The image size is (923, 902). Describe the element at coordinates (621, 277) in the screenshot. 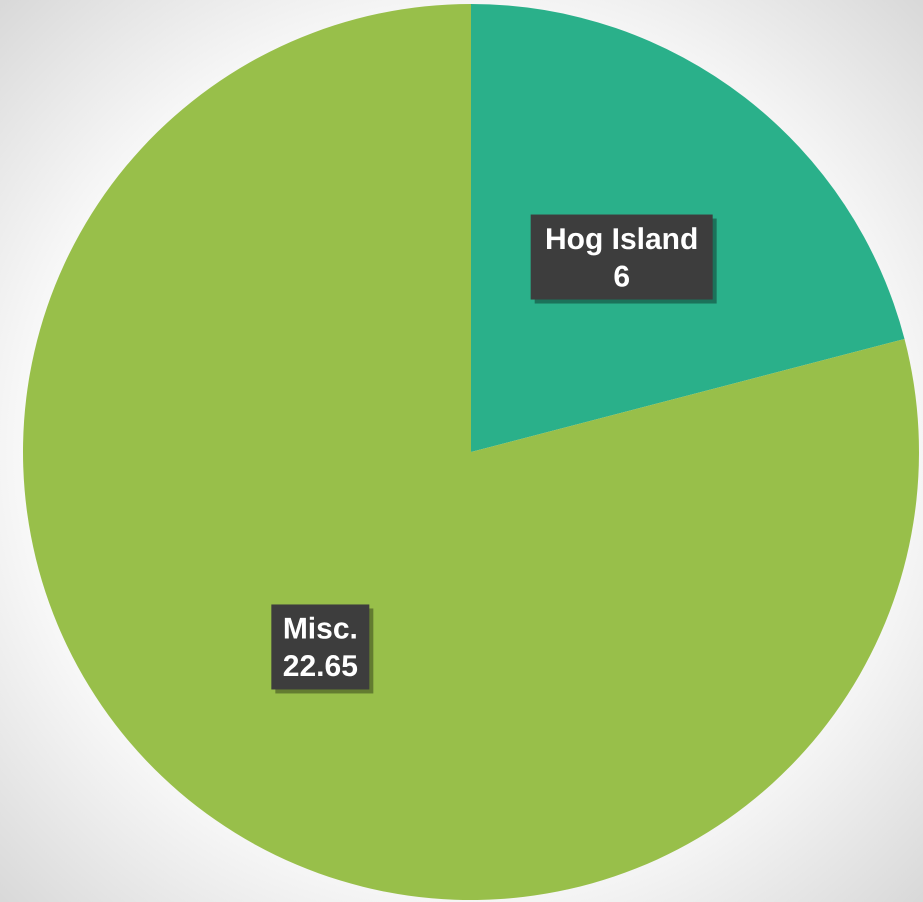

I see `data-label: 6` at that location.